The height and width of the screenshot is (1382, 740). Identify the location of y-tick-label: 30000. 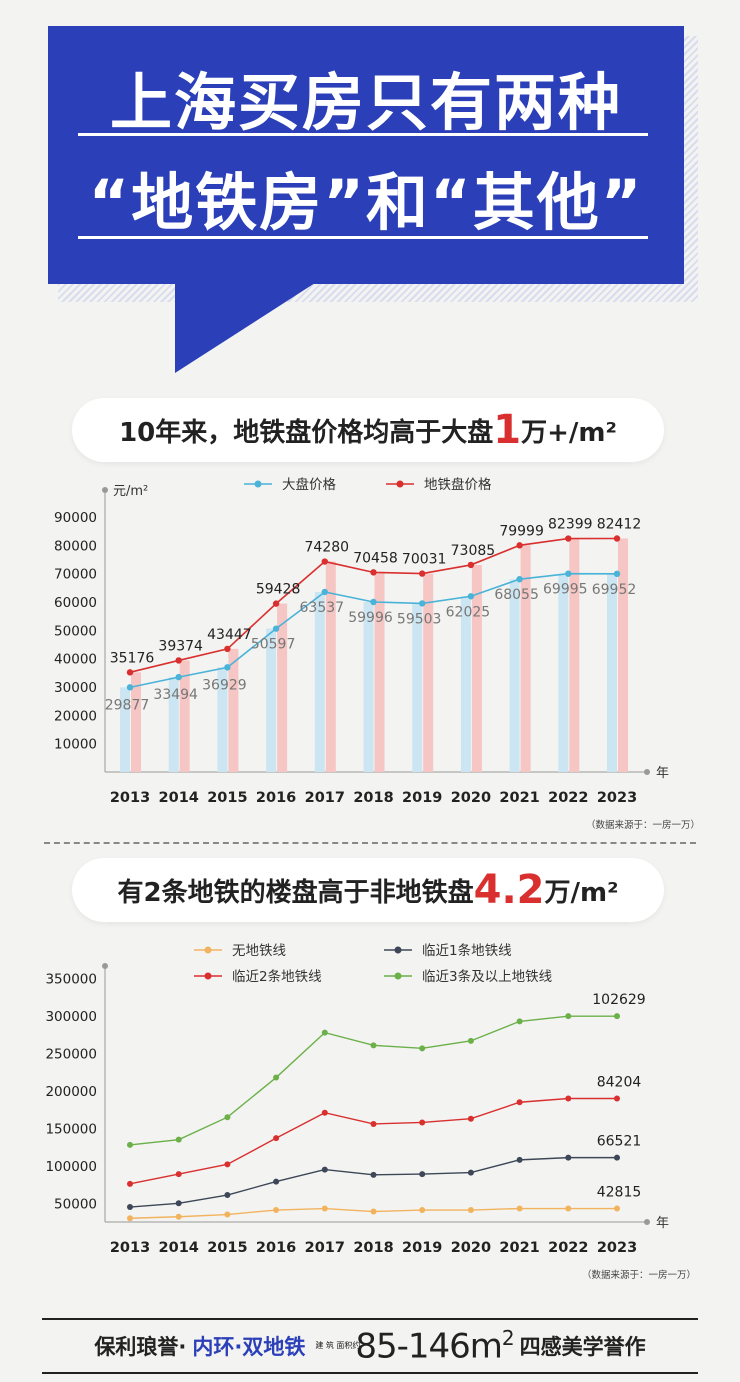
(75, 688).